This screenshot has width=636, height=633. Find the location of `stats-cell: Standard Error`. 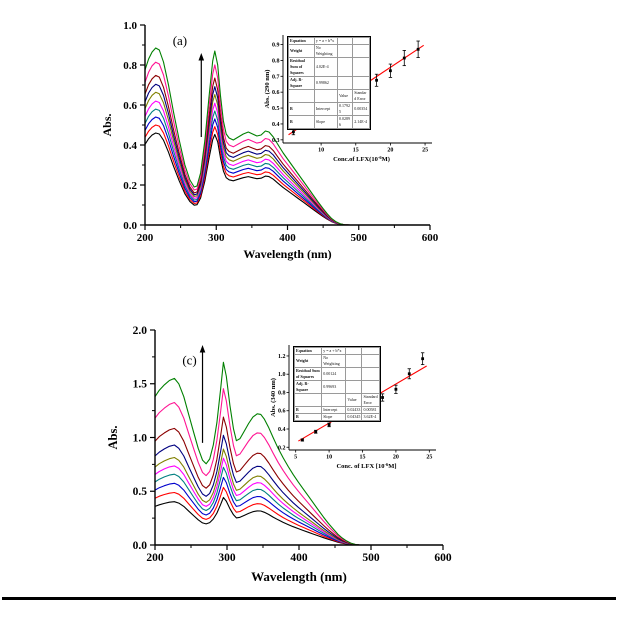

stats-cell: Standard Error is located at coordinates (370, 400).